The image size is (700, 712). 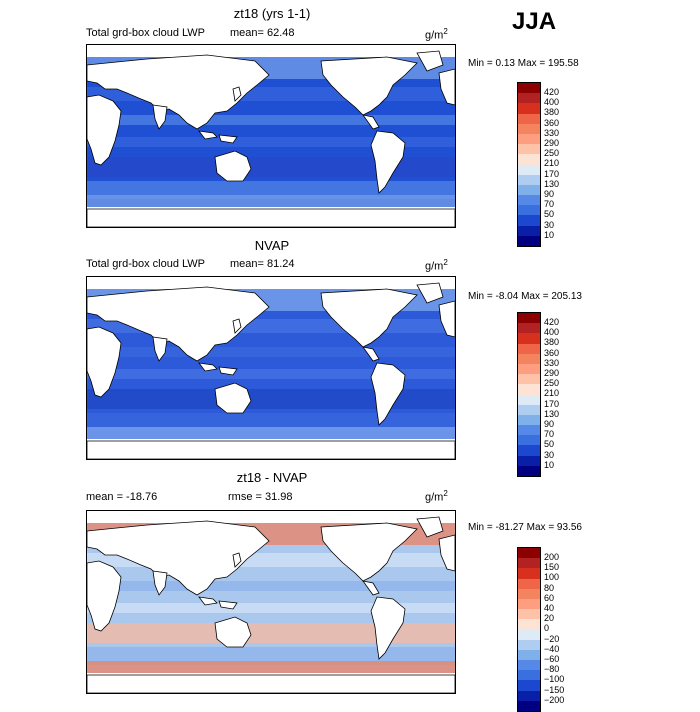 I want to click on colorbar-label: 200, so click(x=552, y=557).